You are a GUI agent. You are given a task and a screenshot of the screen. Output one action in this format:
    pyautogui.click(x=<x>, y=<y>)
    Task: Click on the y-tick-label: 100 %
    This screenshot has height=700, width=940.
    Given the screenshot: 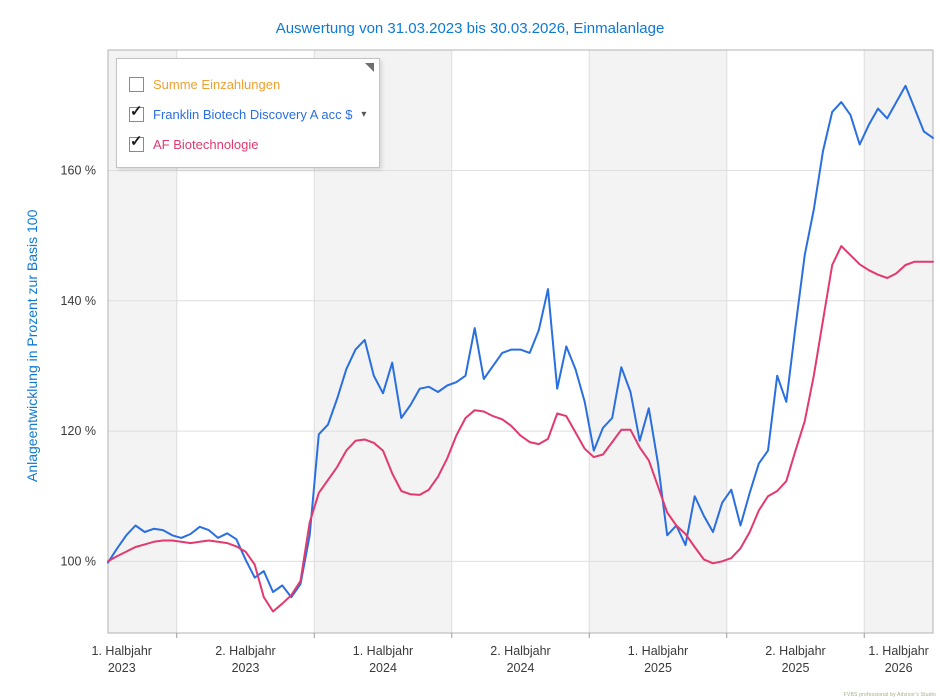 What is the action you would take?
    pyautogui.click(x=78, y=561)
    